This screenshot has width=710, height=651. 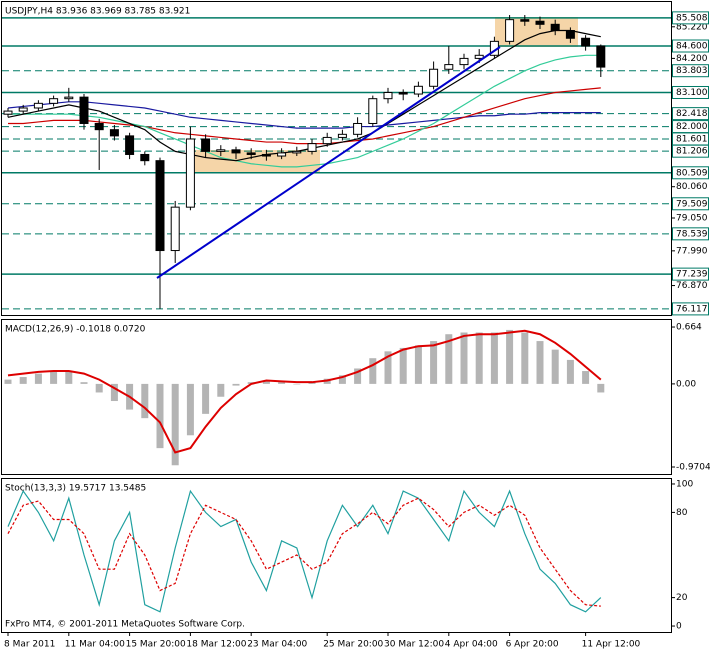 What do you see at coordinates (611, 645) in the screenshot?
I see `x-tick-label: 11 Apr 12:00` at bounding box center [611, 645].